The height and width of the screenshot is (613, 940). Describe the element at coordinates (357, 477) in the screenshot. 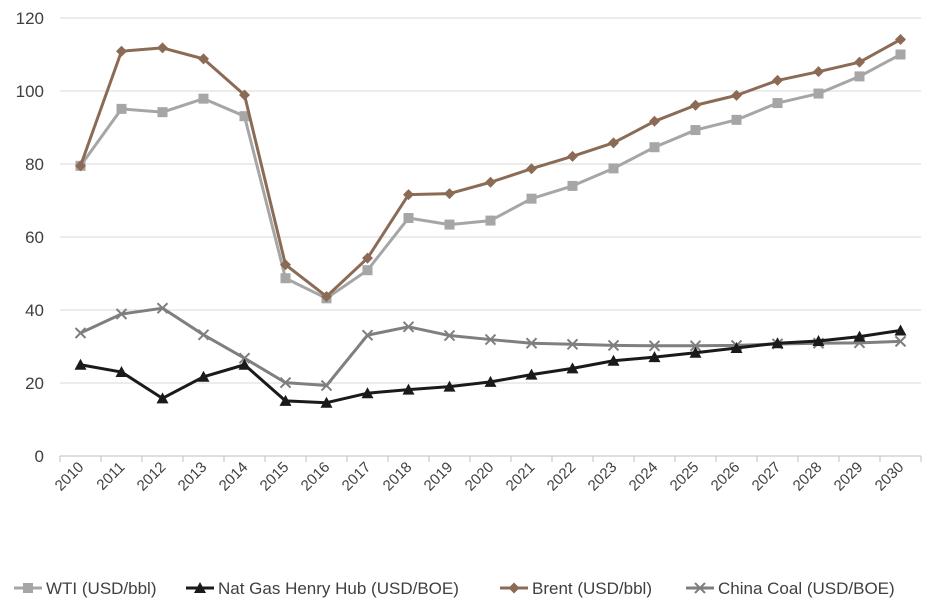

I see `x-tick-label: 2017` at that location.